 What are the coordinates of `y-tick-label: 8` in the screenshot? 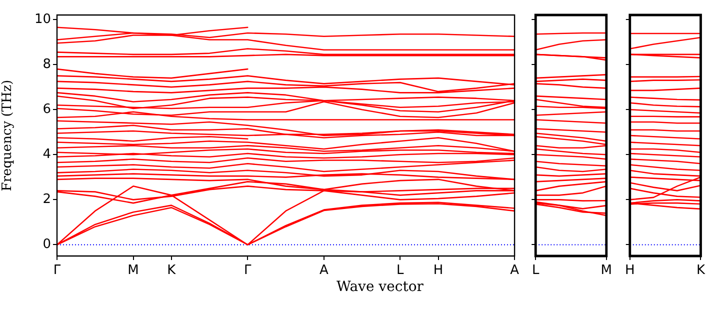 It's located at (46, 64).